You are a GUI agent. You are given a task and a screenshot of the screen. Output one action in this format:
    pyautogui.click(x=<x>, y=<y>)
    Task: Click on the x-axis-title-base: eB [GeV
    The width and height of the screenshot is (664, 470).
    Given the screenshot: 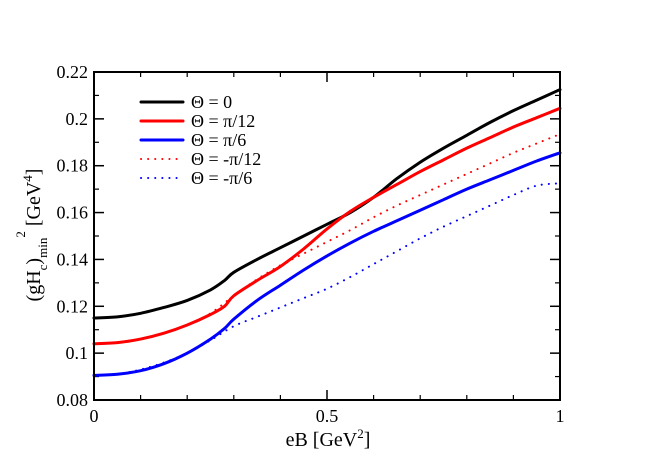 What is the action you would take?
    pyautogui.click(x=322, y=440)
    